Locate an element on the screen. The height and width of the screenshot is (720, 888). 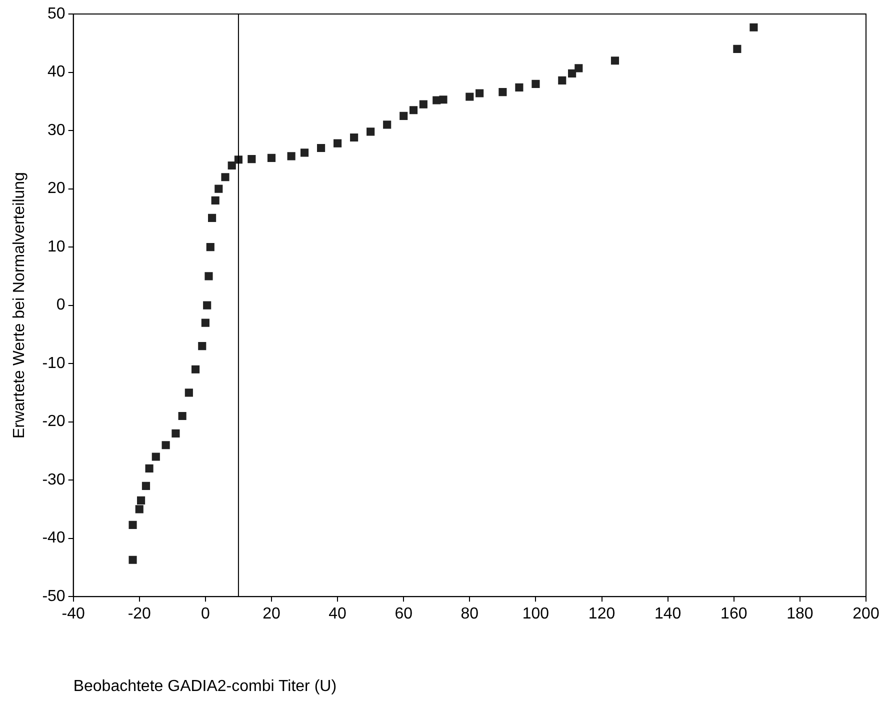
x-tick-label: 200 is located at coordinates (866, 614).